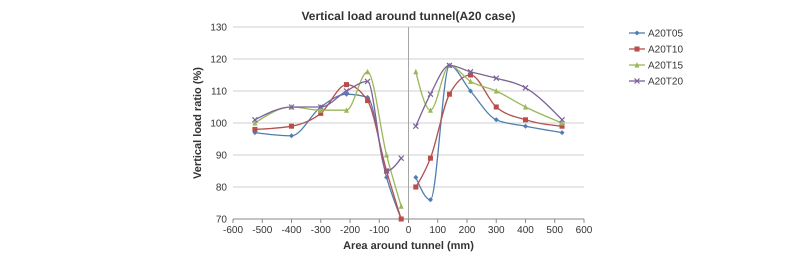 This screenshot has width=800, height=260. What do you see at coordinates (408, 246) in the screenshot?
I see `x-axis-title: Area around tunnel (mm)` at bounding box center [408, 246].